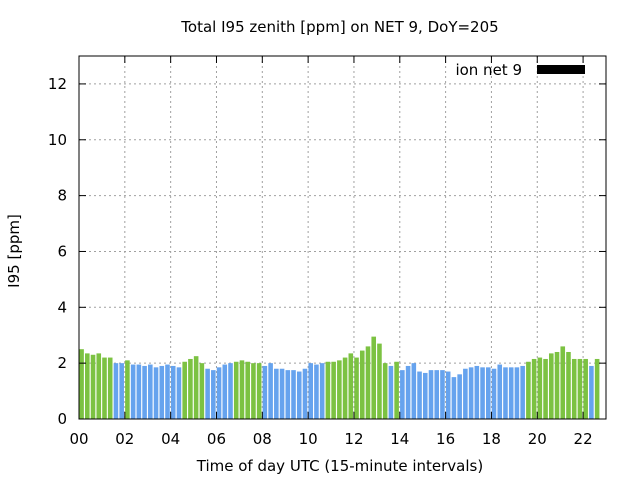 Image resolution: width=640 pixels, height=480 pixels. I want to click on y-tick-label: 8, so click(62, 196).